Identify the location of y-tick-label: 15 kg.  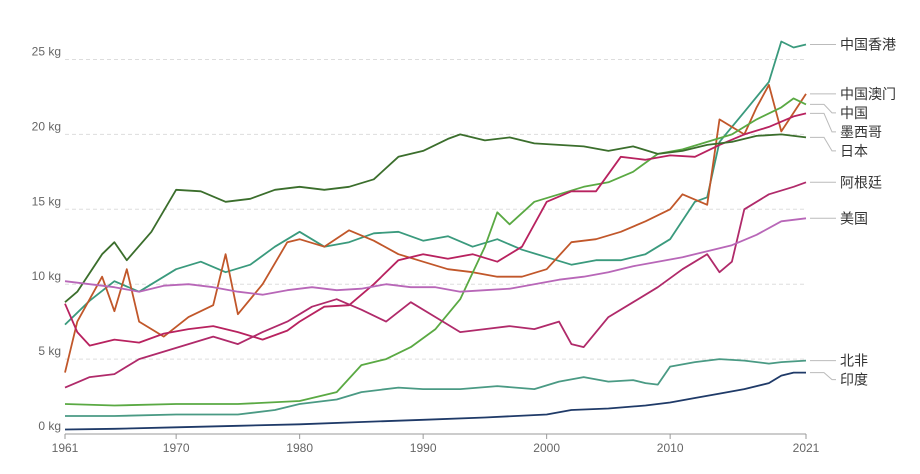
(46, 201).